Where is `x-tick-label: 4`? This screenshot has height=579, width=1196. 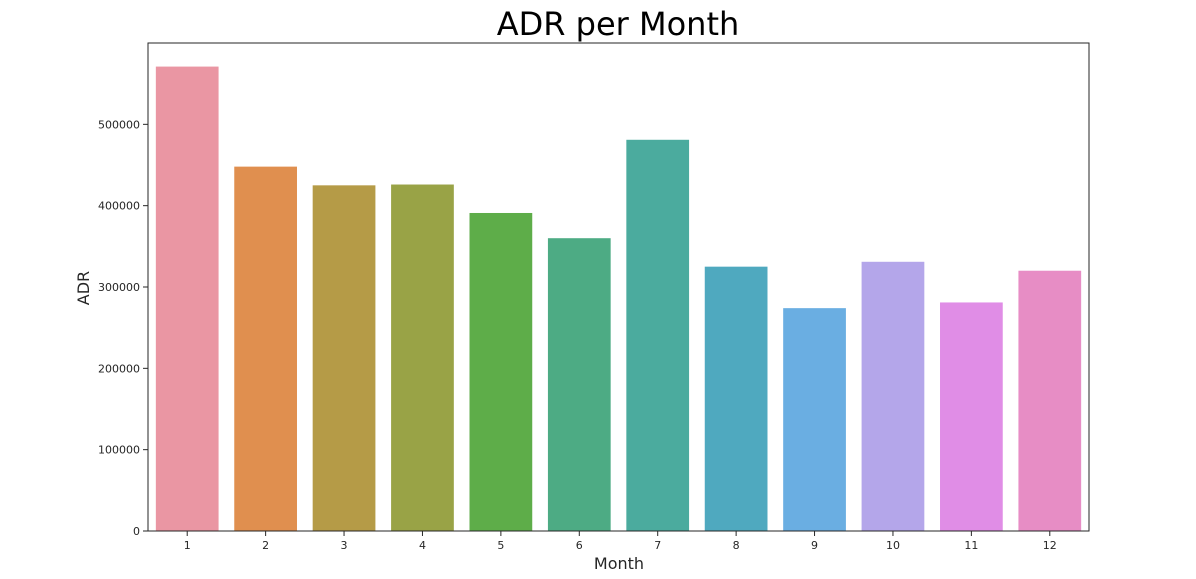
x-tick-label: 4 is located at coordinates (422, 545).